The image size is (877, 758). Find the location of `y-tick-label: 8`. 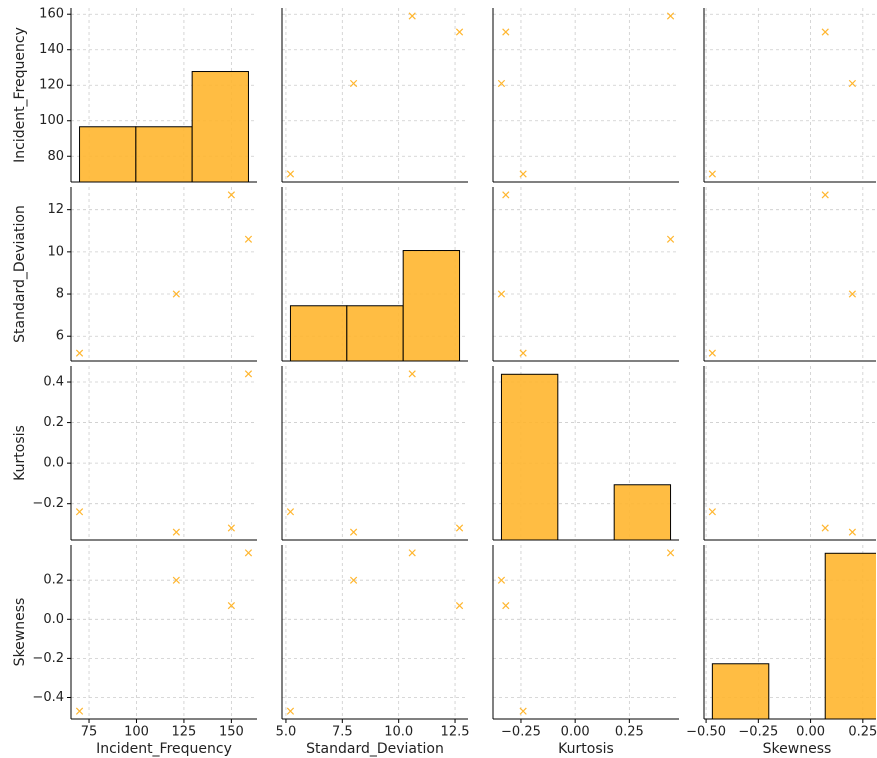

y-tick-label: 8 is located at coordinates (60, 294).